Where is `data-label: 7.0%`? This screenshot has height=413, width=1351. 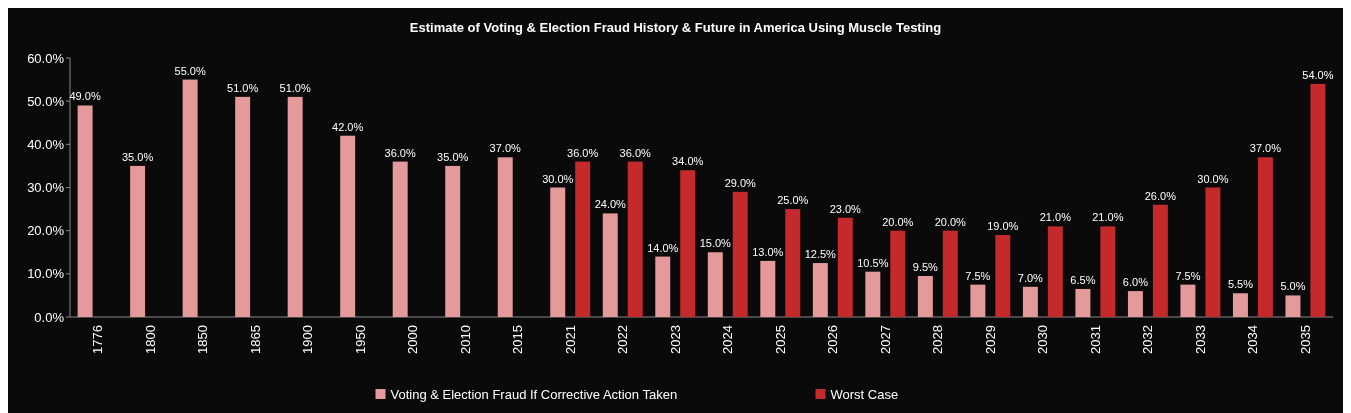 data-label: 7.0% is located at coordinates (1030, 277).